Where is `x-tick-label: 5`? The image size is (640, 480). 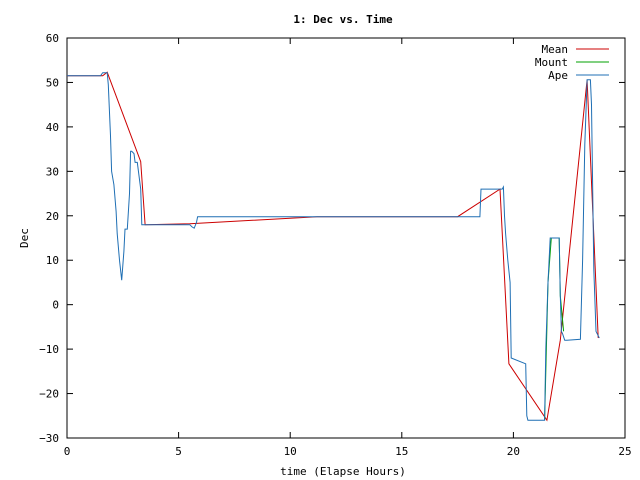
x-tick-label: 5 is located at coordinates (178, 451).